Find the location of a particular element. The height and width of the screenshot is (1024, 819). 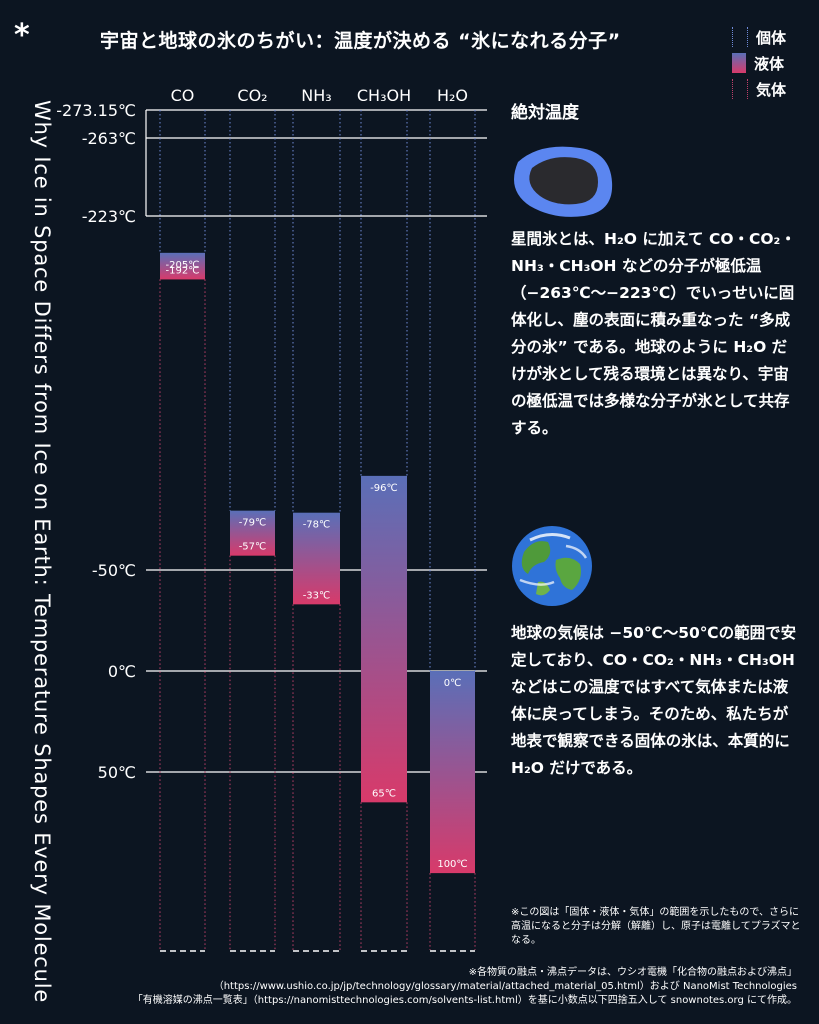

reference-line-label: -223℃ is located at coordinates (109, 216).